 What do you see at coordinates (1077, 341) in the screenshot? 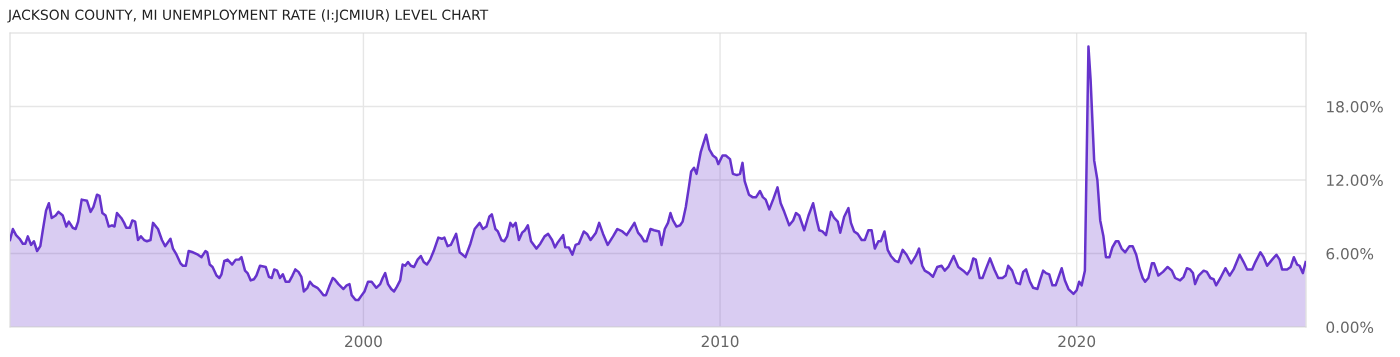
I see `x-tick-label: 2020` at bounding box center [1077, 341].